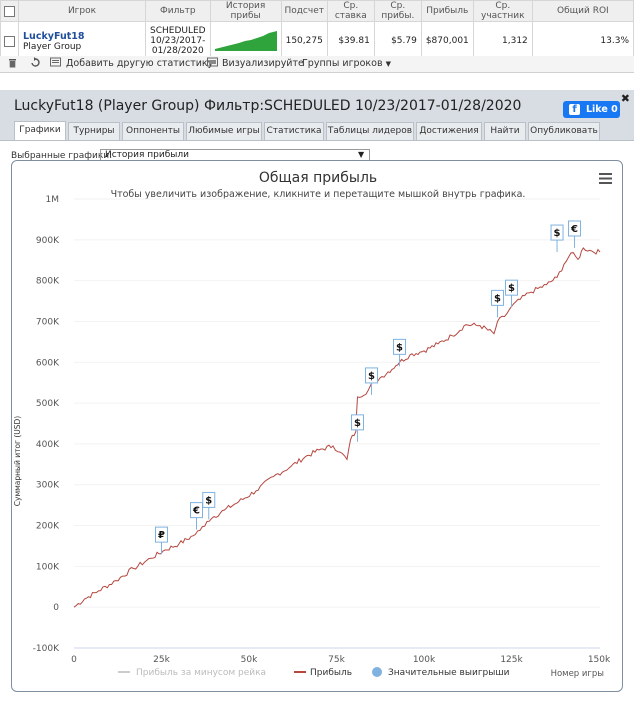  What do you see at coordinates (48, 404) in the screenshot?
I see `y-tick-label: 500K` at bounding box center [48, 404].